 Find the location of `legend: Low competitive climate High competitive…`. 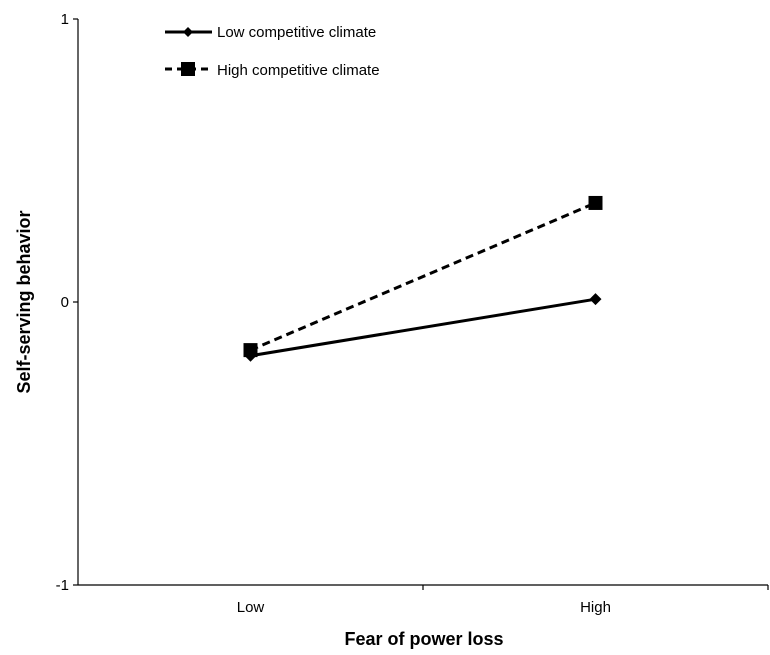

legend: Low competitive climate High competitive… is located at coordinates (272, 51).